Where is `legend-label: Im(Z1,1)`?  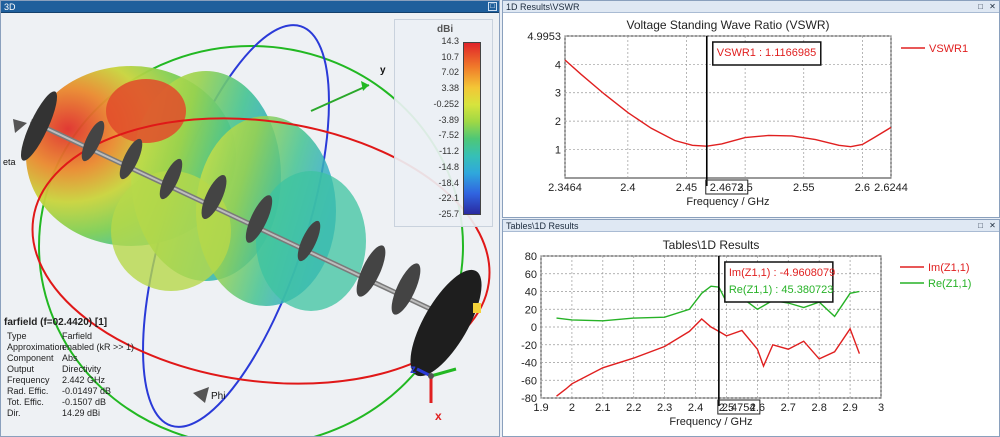 legend-label: Im(Z1,1) is located at coordinates (949, 268).